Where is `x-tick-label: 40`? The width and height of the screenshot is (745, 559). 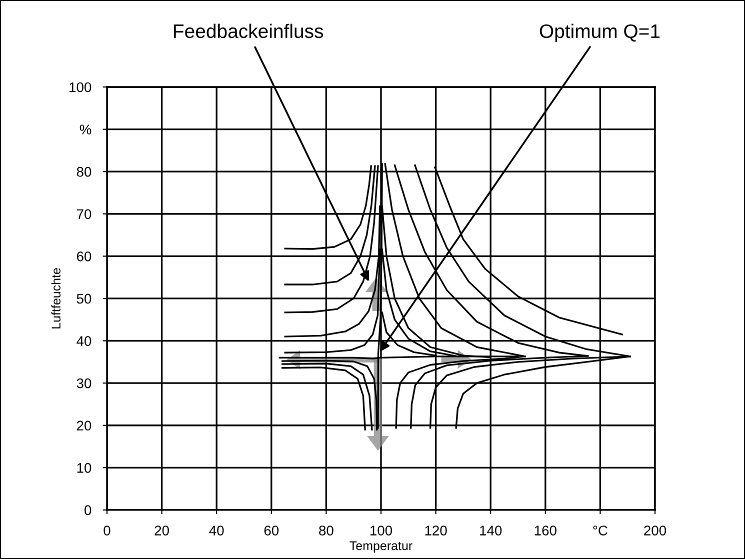
x-tick-label: 40 is located at coordinates (216, 531).